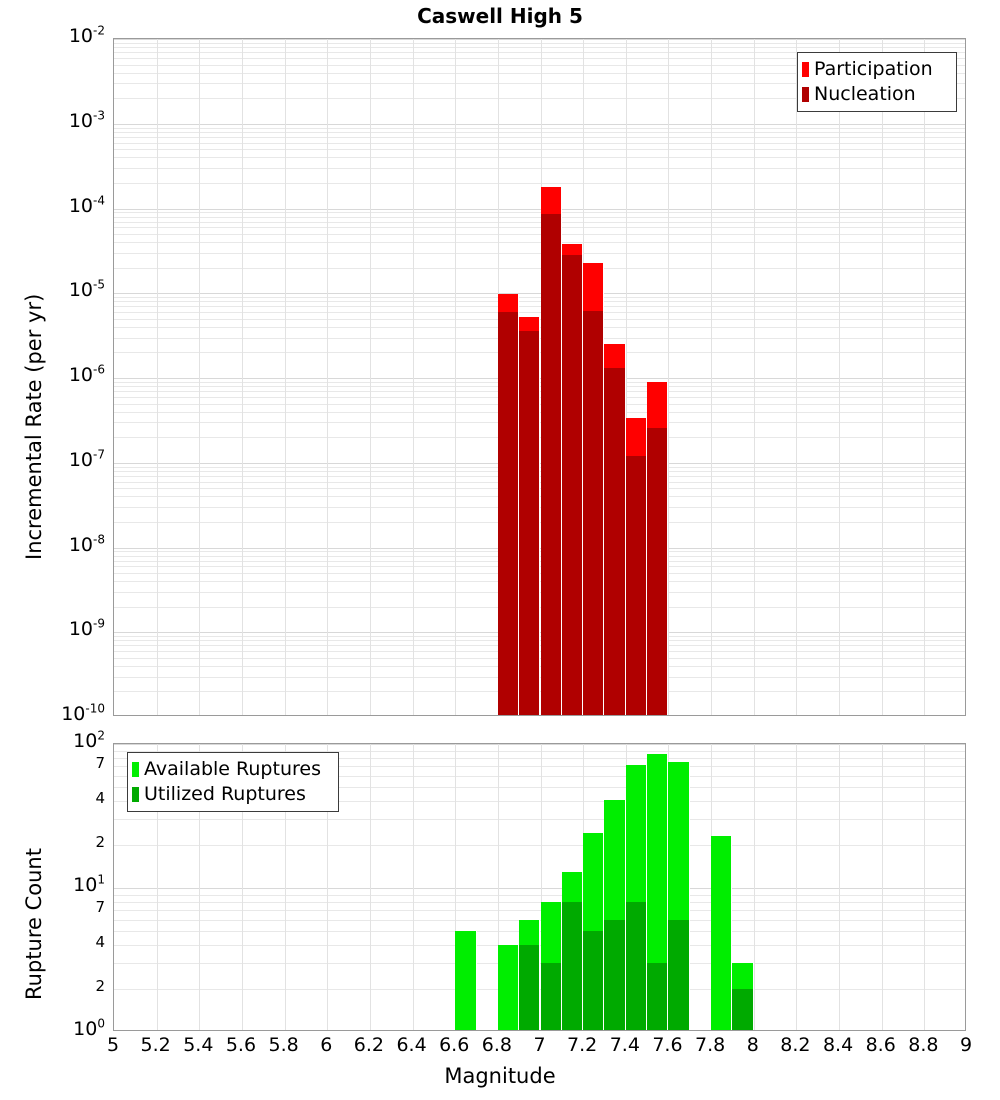  Describe the element at coordinates (710, 1045) in the screenshot. I see `x-axis-tick-label: 7.8` at that location.